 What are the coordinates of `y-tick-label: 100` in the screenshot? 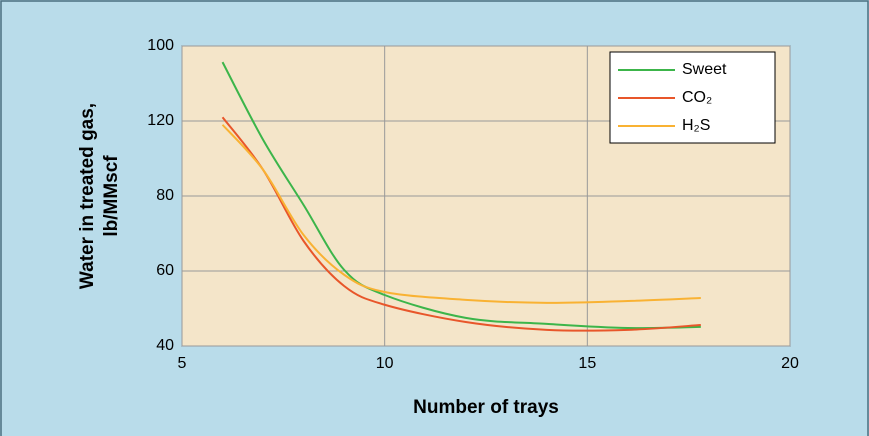 It's located at (160, 45).